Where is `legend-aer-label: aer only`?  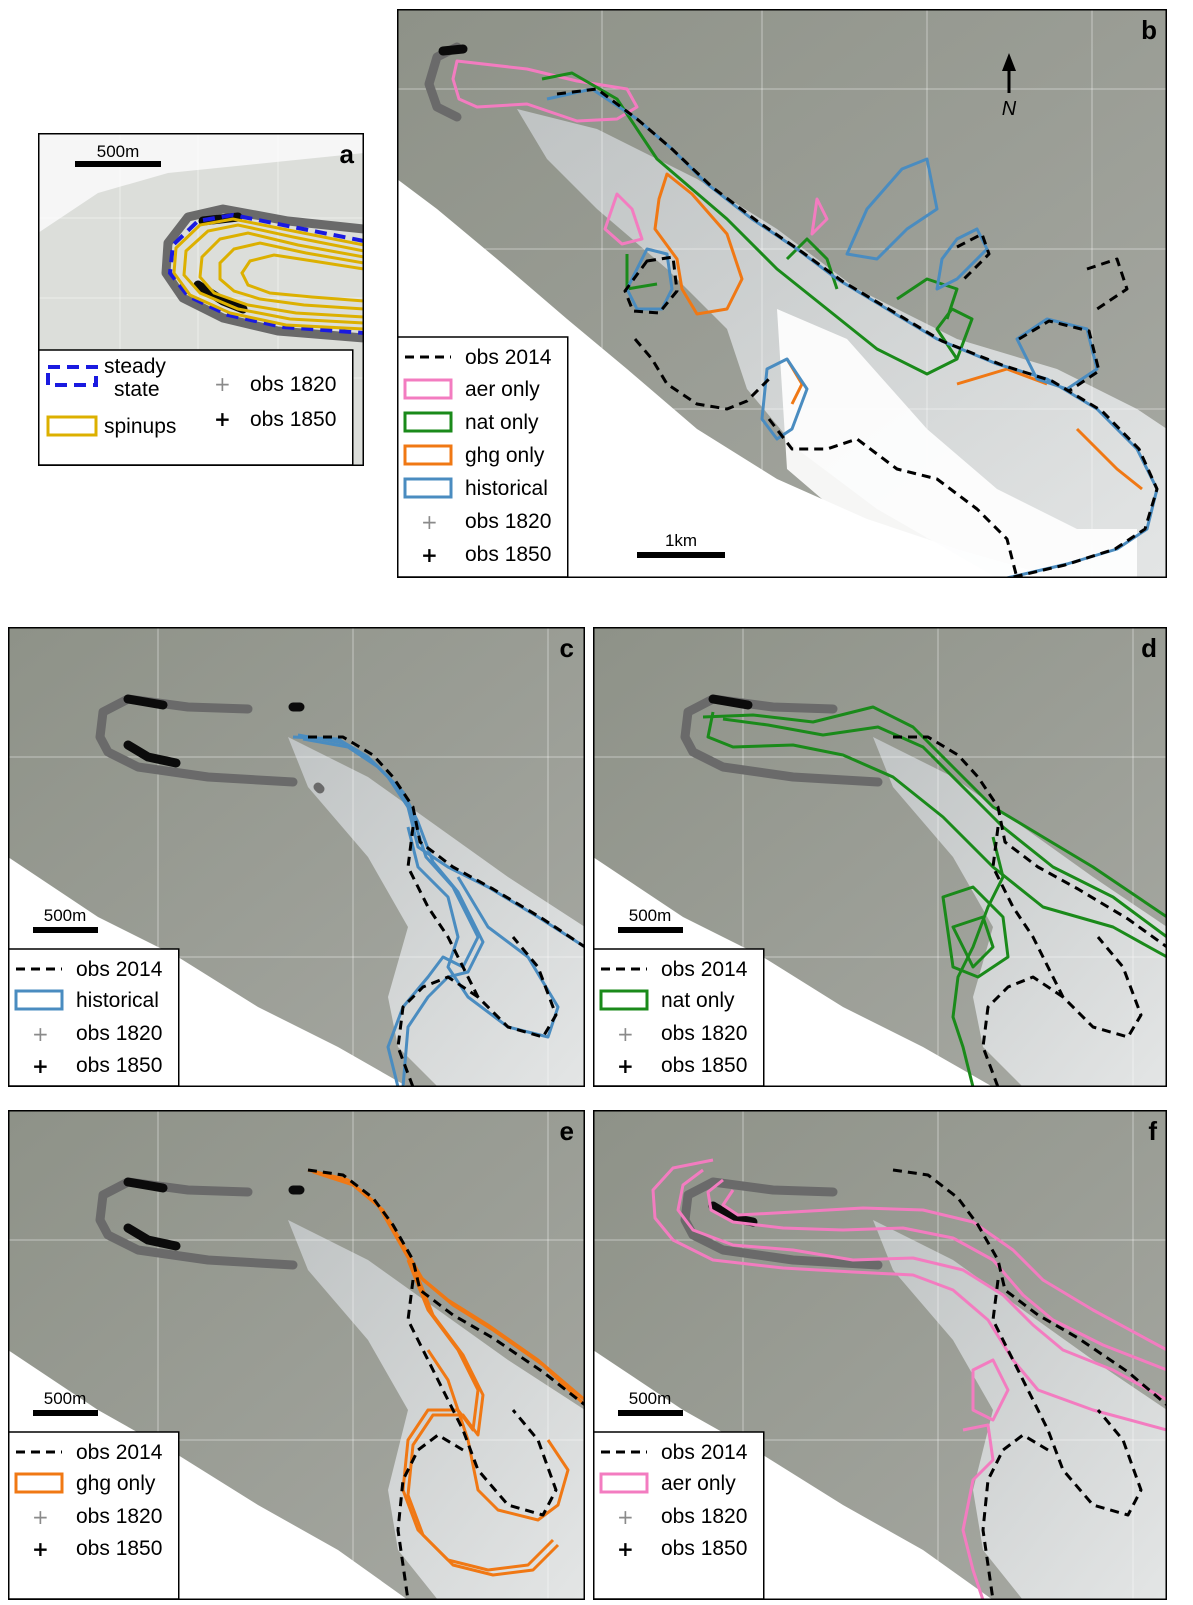
legend-aer-label: aer only is located at coordinates (502, 389).